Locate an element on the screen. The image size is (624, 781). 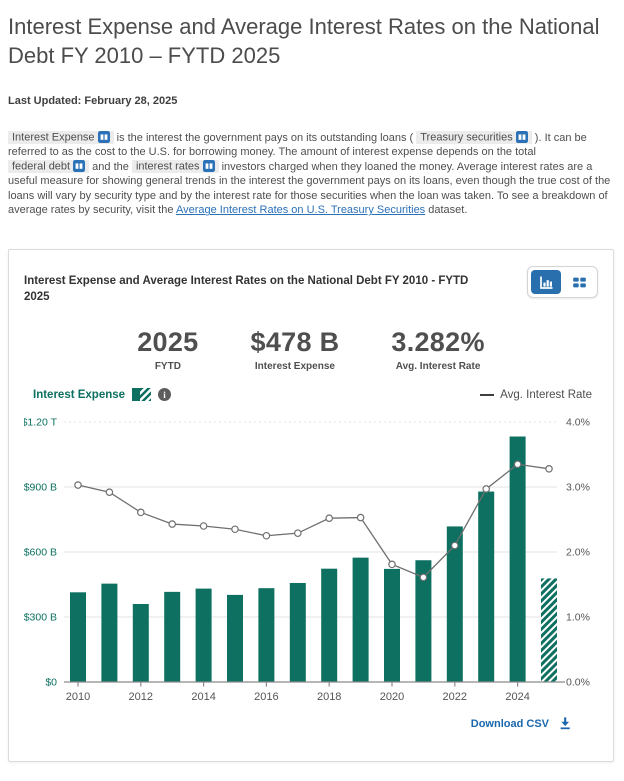
stat-label: FYTD is located at coordinates (167, 367).